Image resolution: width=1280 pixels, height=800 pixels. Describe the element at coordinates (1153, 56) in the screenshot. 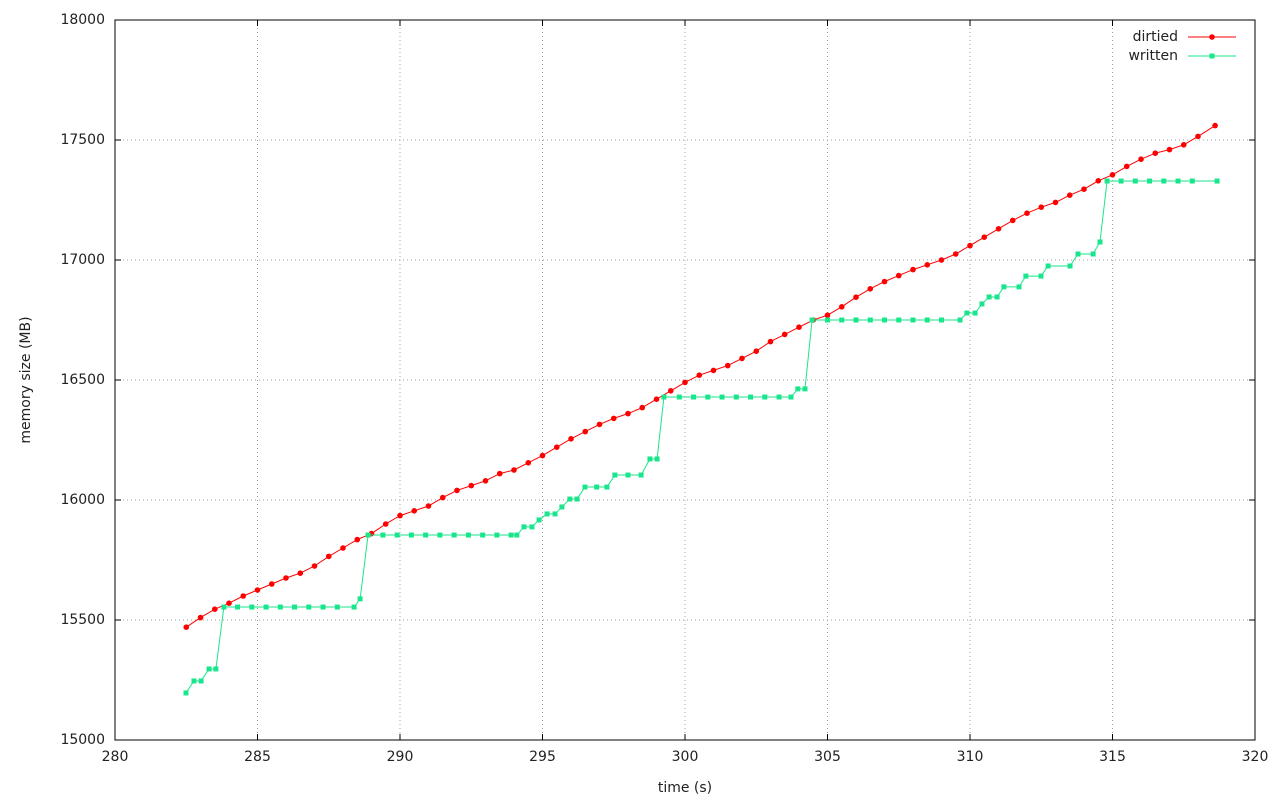

I see `legend-label: written` at that location.